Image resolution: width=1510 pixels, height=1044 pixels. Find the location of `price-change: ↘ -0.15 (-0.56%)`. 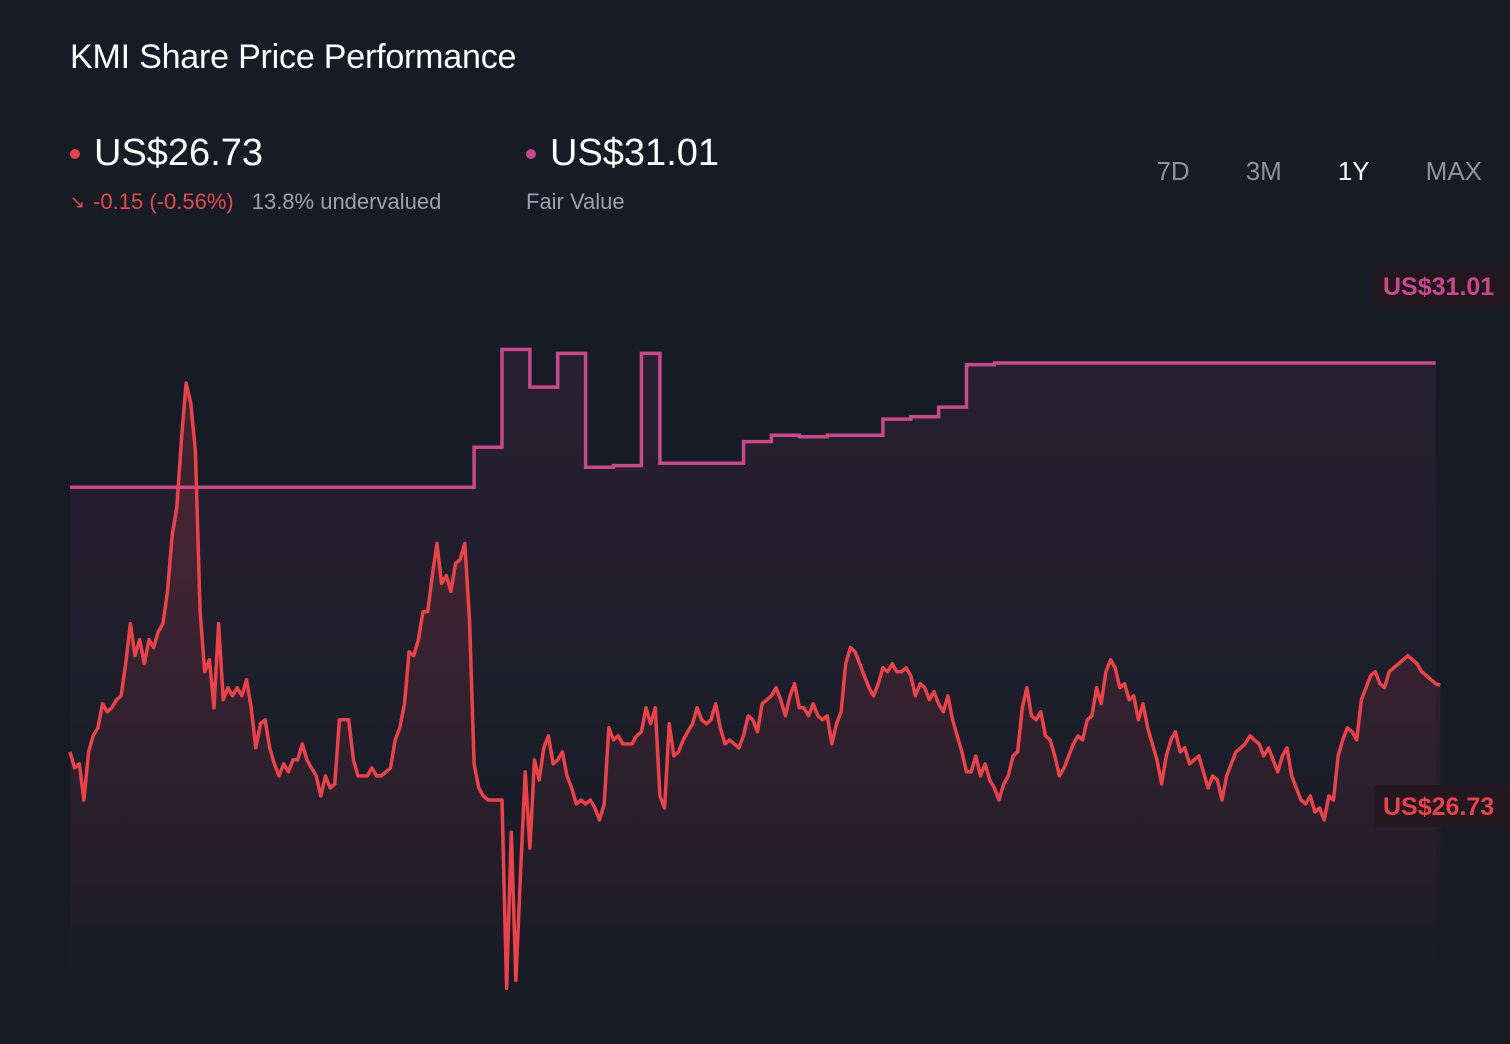

price-change: ↘ -0.15 (-0.56%) is located at coordinates (152, 202).